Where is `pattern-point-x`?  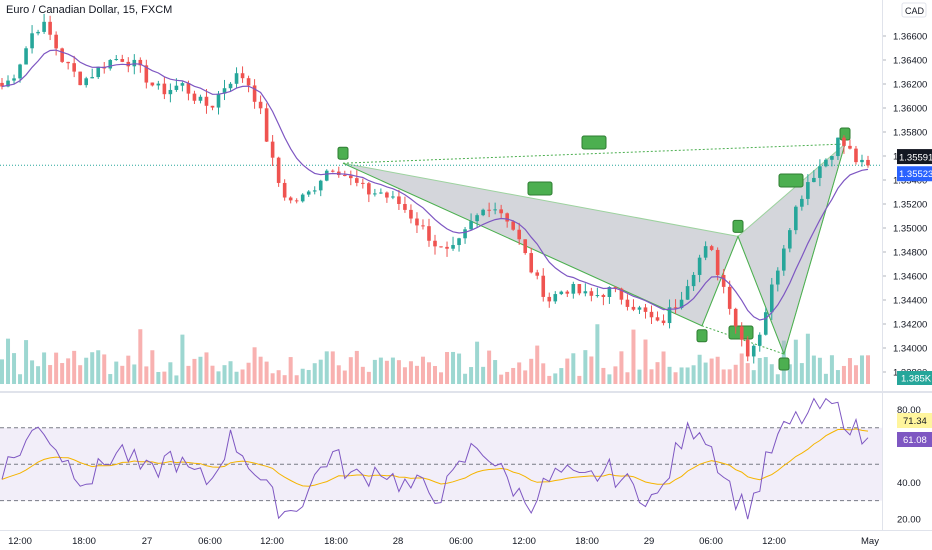
pattern-point-x is located at coordinates (343, 153).